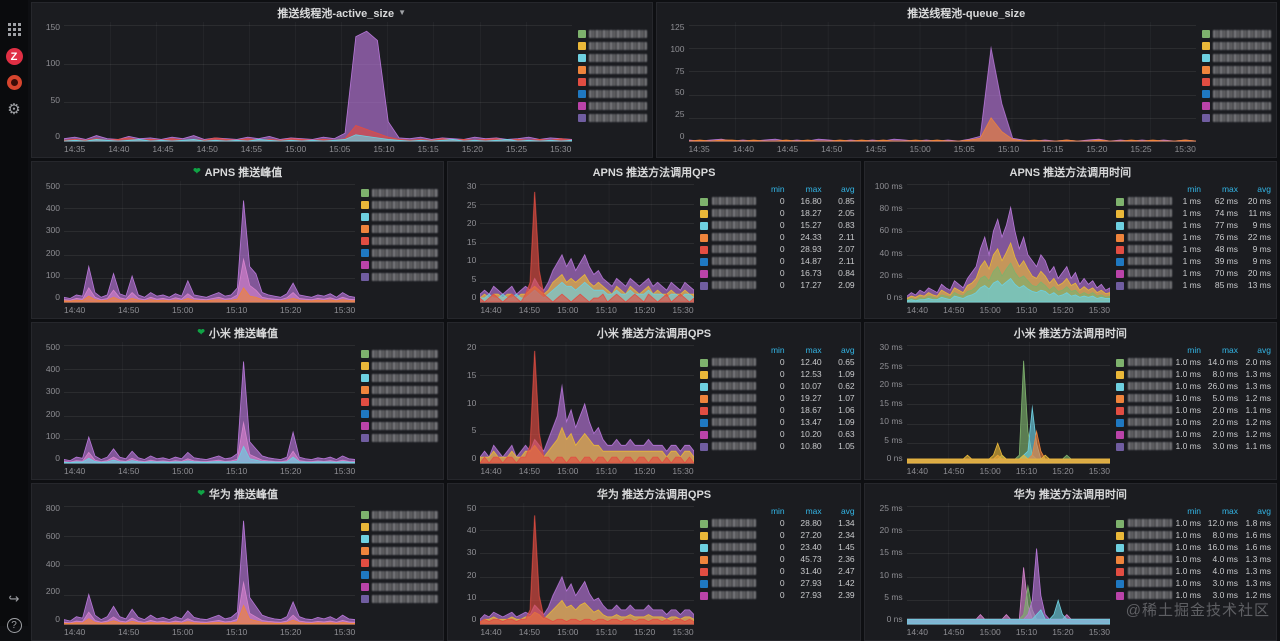 The height and width of the screenshot is (641, 1280). I want to click on panel-title: APNS 推送峰值, so click(243, 172).